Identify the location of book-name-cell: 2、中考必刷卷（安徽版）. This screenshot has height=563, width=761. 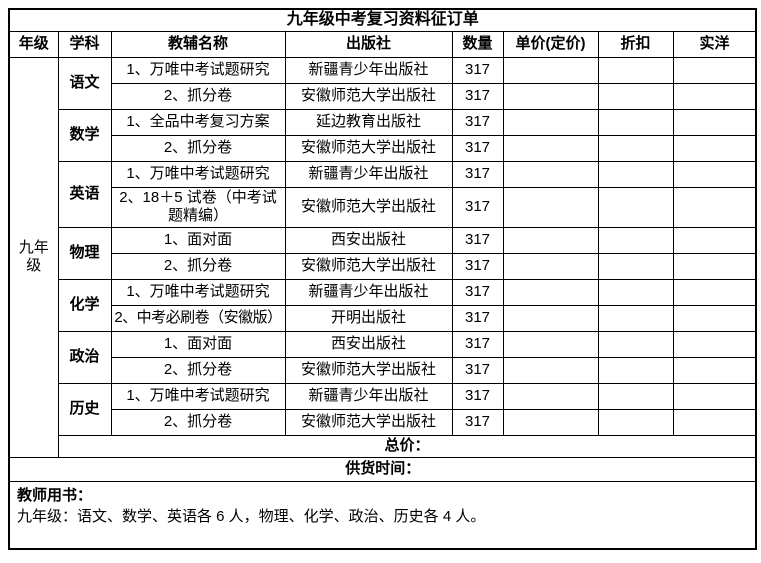
(198, 318).